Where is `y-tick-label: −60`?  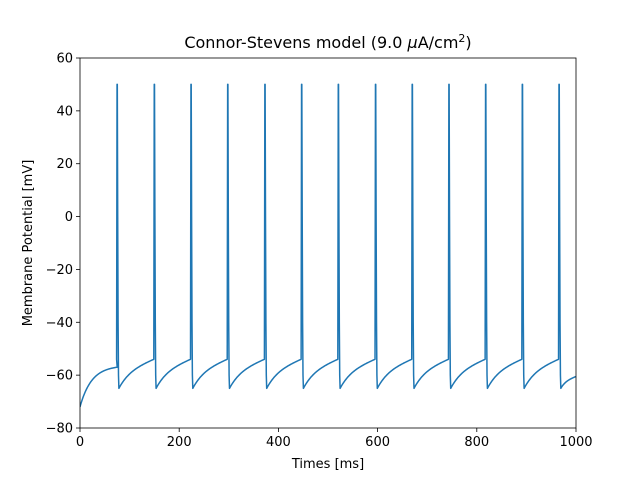 y-tick-label: −60 is located at coordinates (59, 376).